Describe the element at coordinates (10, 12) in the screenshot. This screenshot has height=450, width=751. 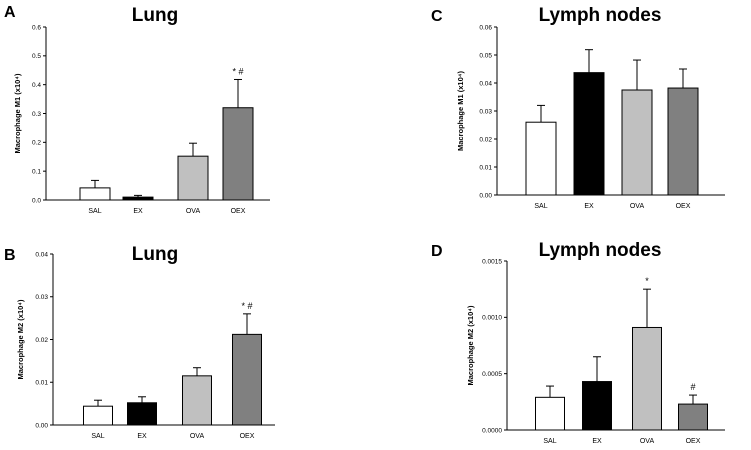
I see `panel-letter: A` at that location.